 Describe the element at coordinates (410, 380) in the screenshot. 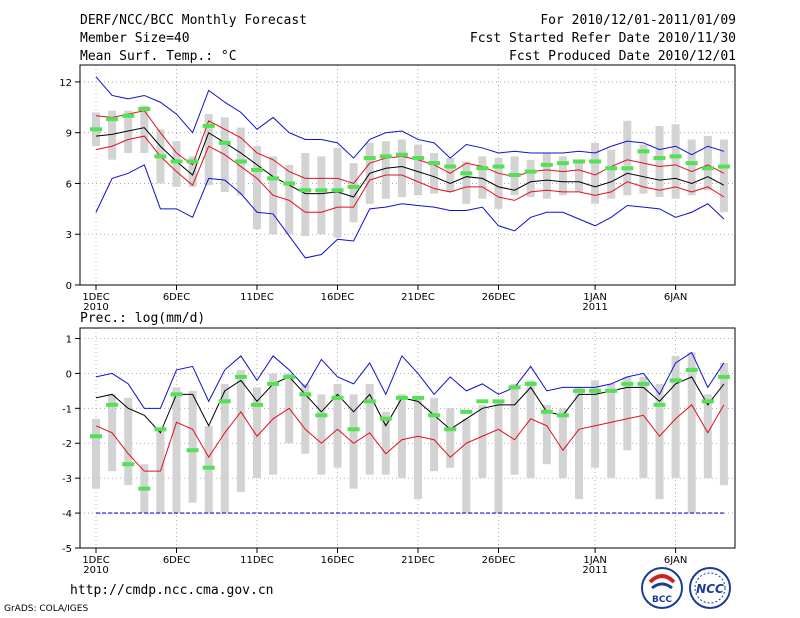

I see `series-max-line` at that location.